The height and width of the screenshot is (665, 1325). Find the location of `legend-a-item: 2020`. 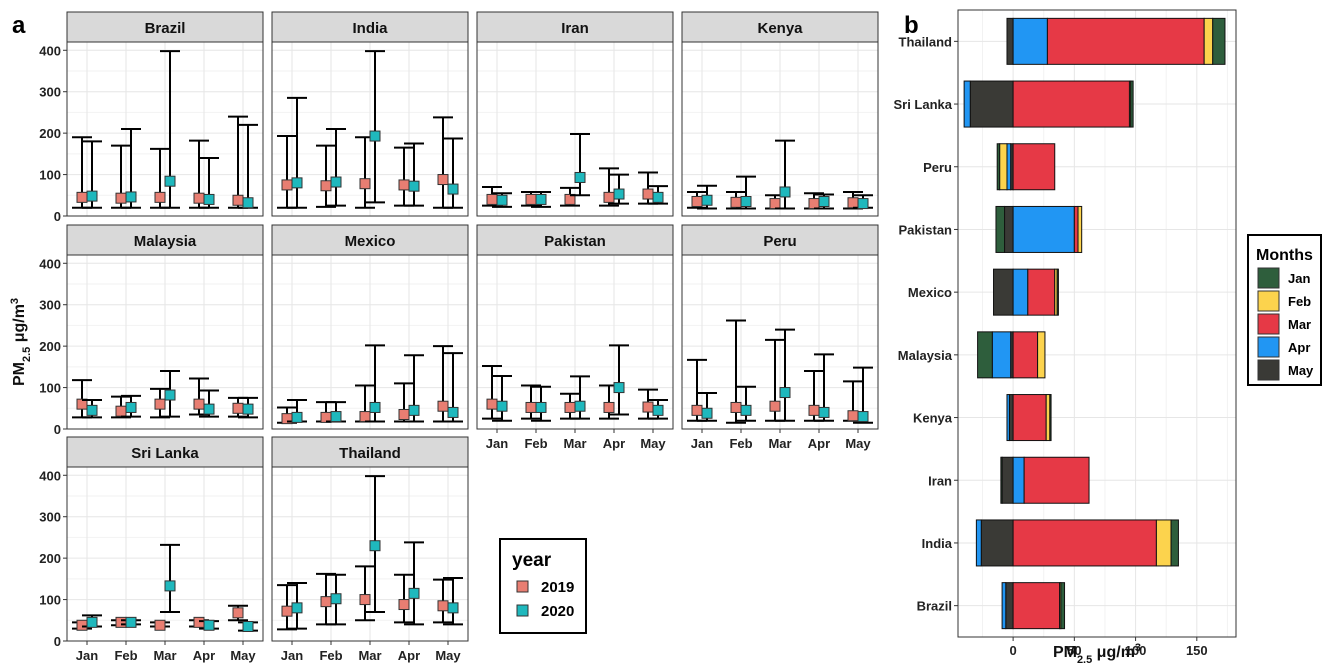

legend-a-item: 2020 is located at coordinates (557, 611).